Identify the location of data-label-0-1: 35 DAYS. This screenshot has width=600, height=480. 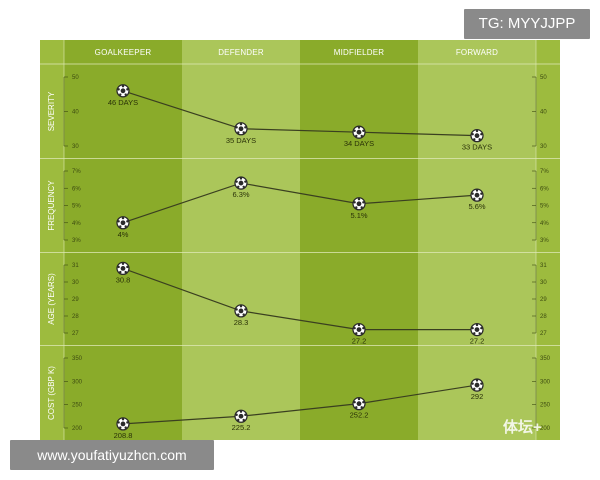
(241, 140).